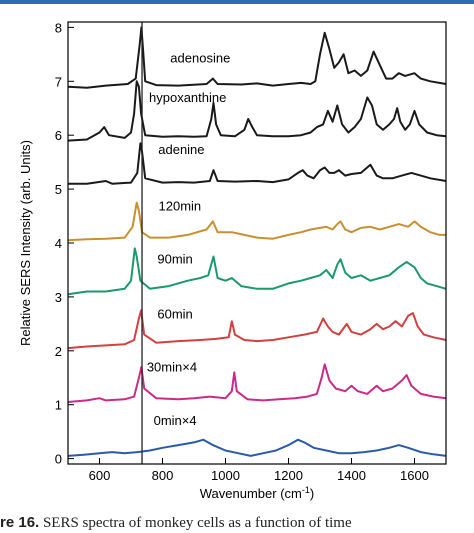 This screenshot has width=474, height=533. What do you see at coordinates (351, 475) in the screenshot?
I see `x-tick-label: 1400` at bounding box center [351, 475].